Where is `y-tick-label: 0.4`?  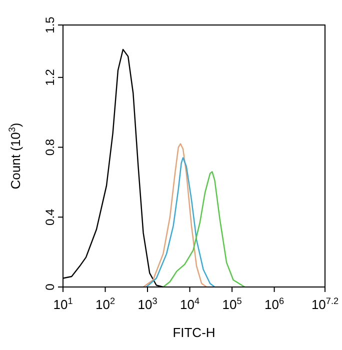 y-tick-label: 0.4 is located at coordinates (50, 217).